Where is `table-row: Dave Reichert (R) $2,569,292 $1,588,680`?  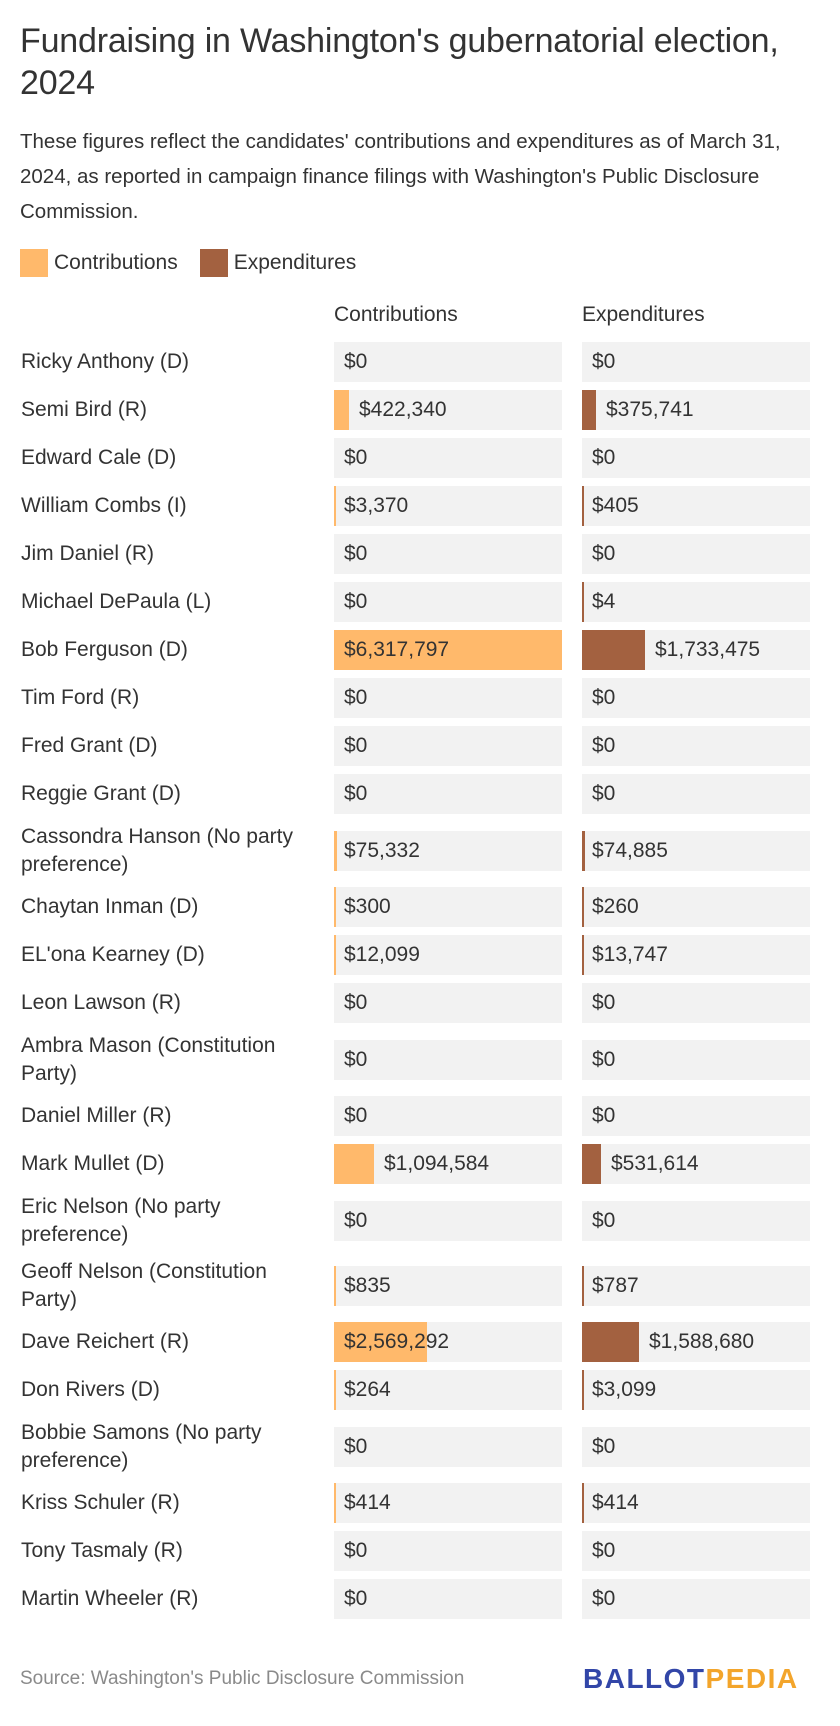
table-row: Dave Reichert (R) $2,569,292 $1,588,680 is located at coordinates (420, 1342).